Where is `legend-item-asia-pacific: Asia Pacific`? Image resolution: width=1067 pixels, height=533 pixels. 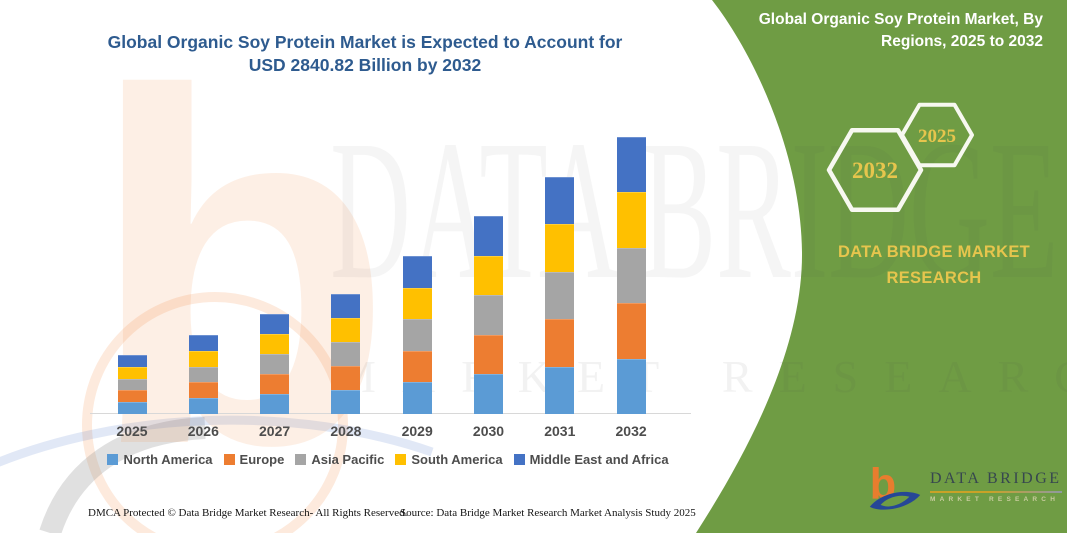 legend-item-asia-pacific: Asia Pacific is located at coordinates (339, 459).